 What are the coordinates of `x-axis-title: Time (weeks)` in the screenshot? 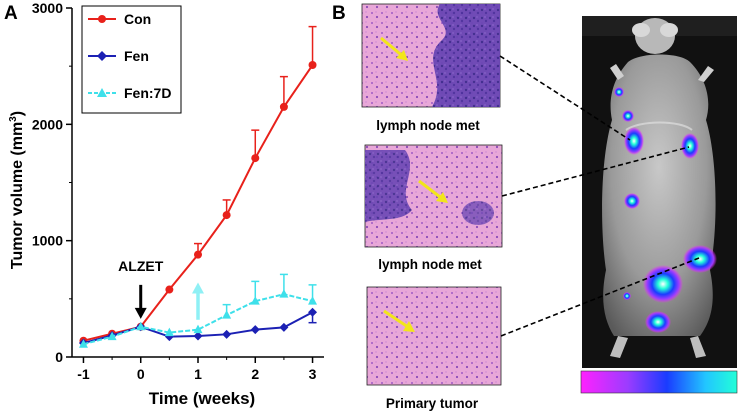 It's located at (202, 398).